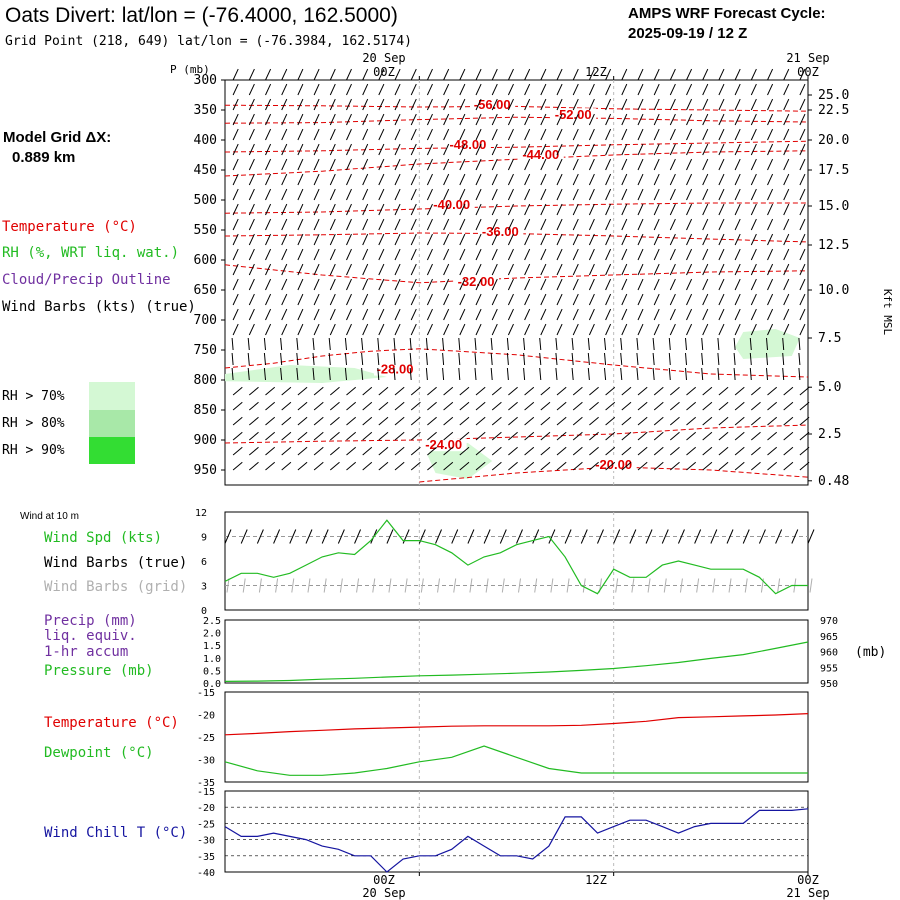  Describe the element at coordinates (829, 621) in the screenshot. I see `pressure-ytick-4: 970` at that location.